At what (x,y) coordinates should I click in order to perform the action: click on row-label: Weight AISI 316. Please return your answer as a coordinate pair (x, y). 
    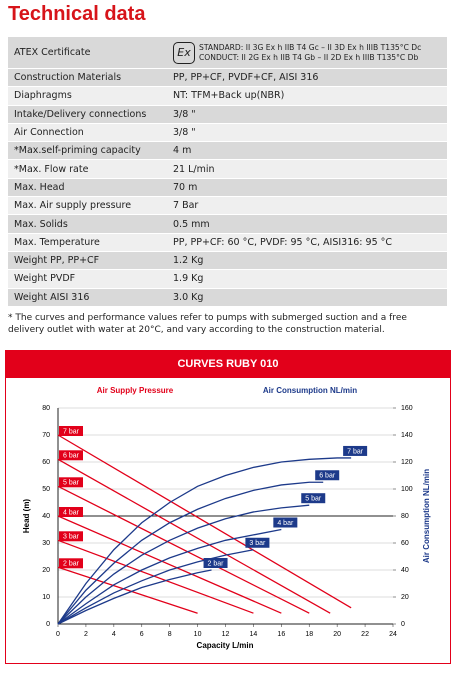
    Looking at the image, I should click on (52, 297).